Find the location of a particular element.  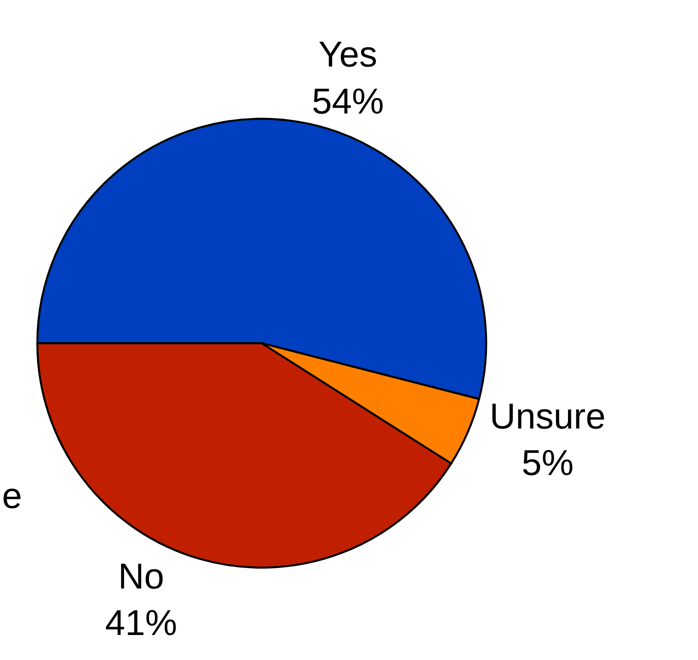

data-label: 41% is located at coordinates (141, 623).